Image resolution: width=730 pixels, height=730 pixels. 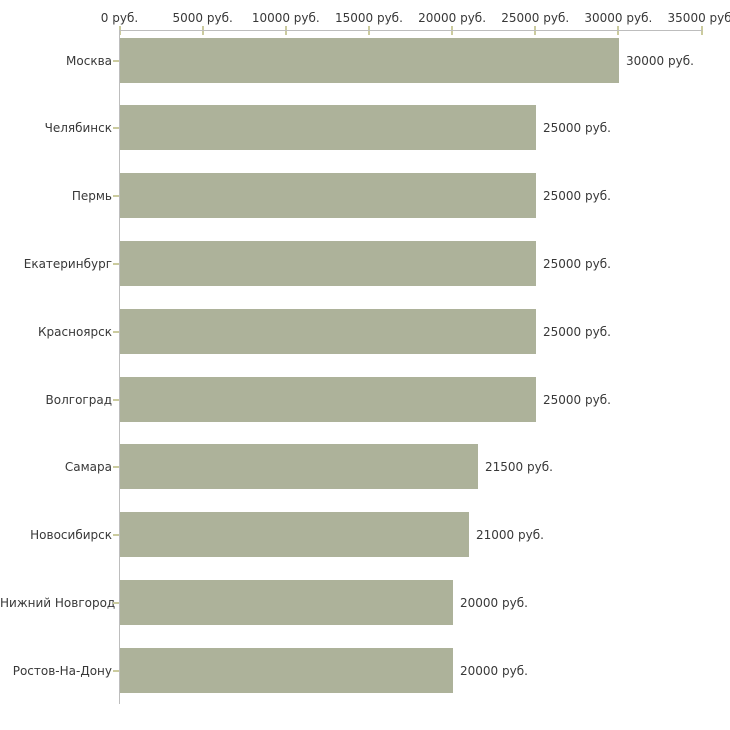 What do you see at coordinates (410, 30) in the screenshot?
I see `x-axis-line` at bounding box center [410, 30].